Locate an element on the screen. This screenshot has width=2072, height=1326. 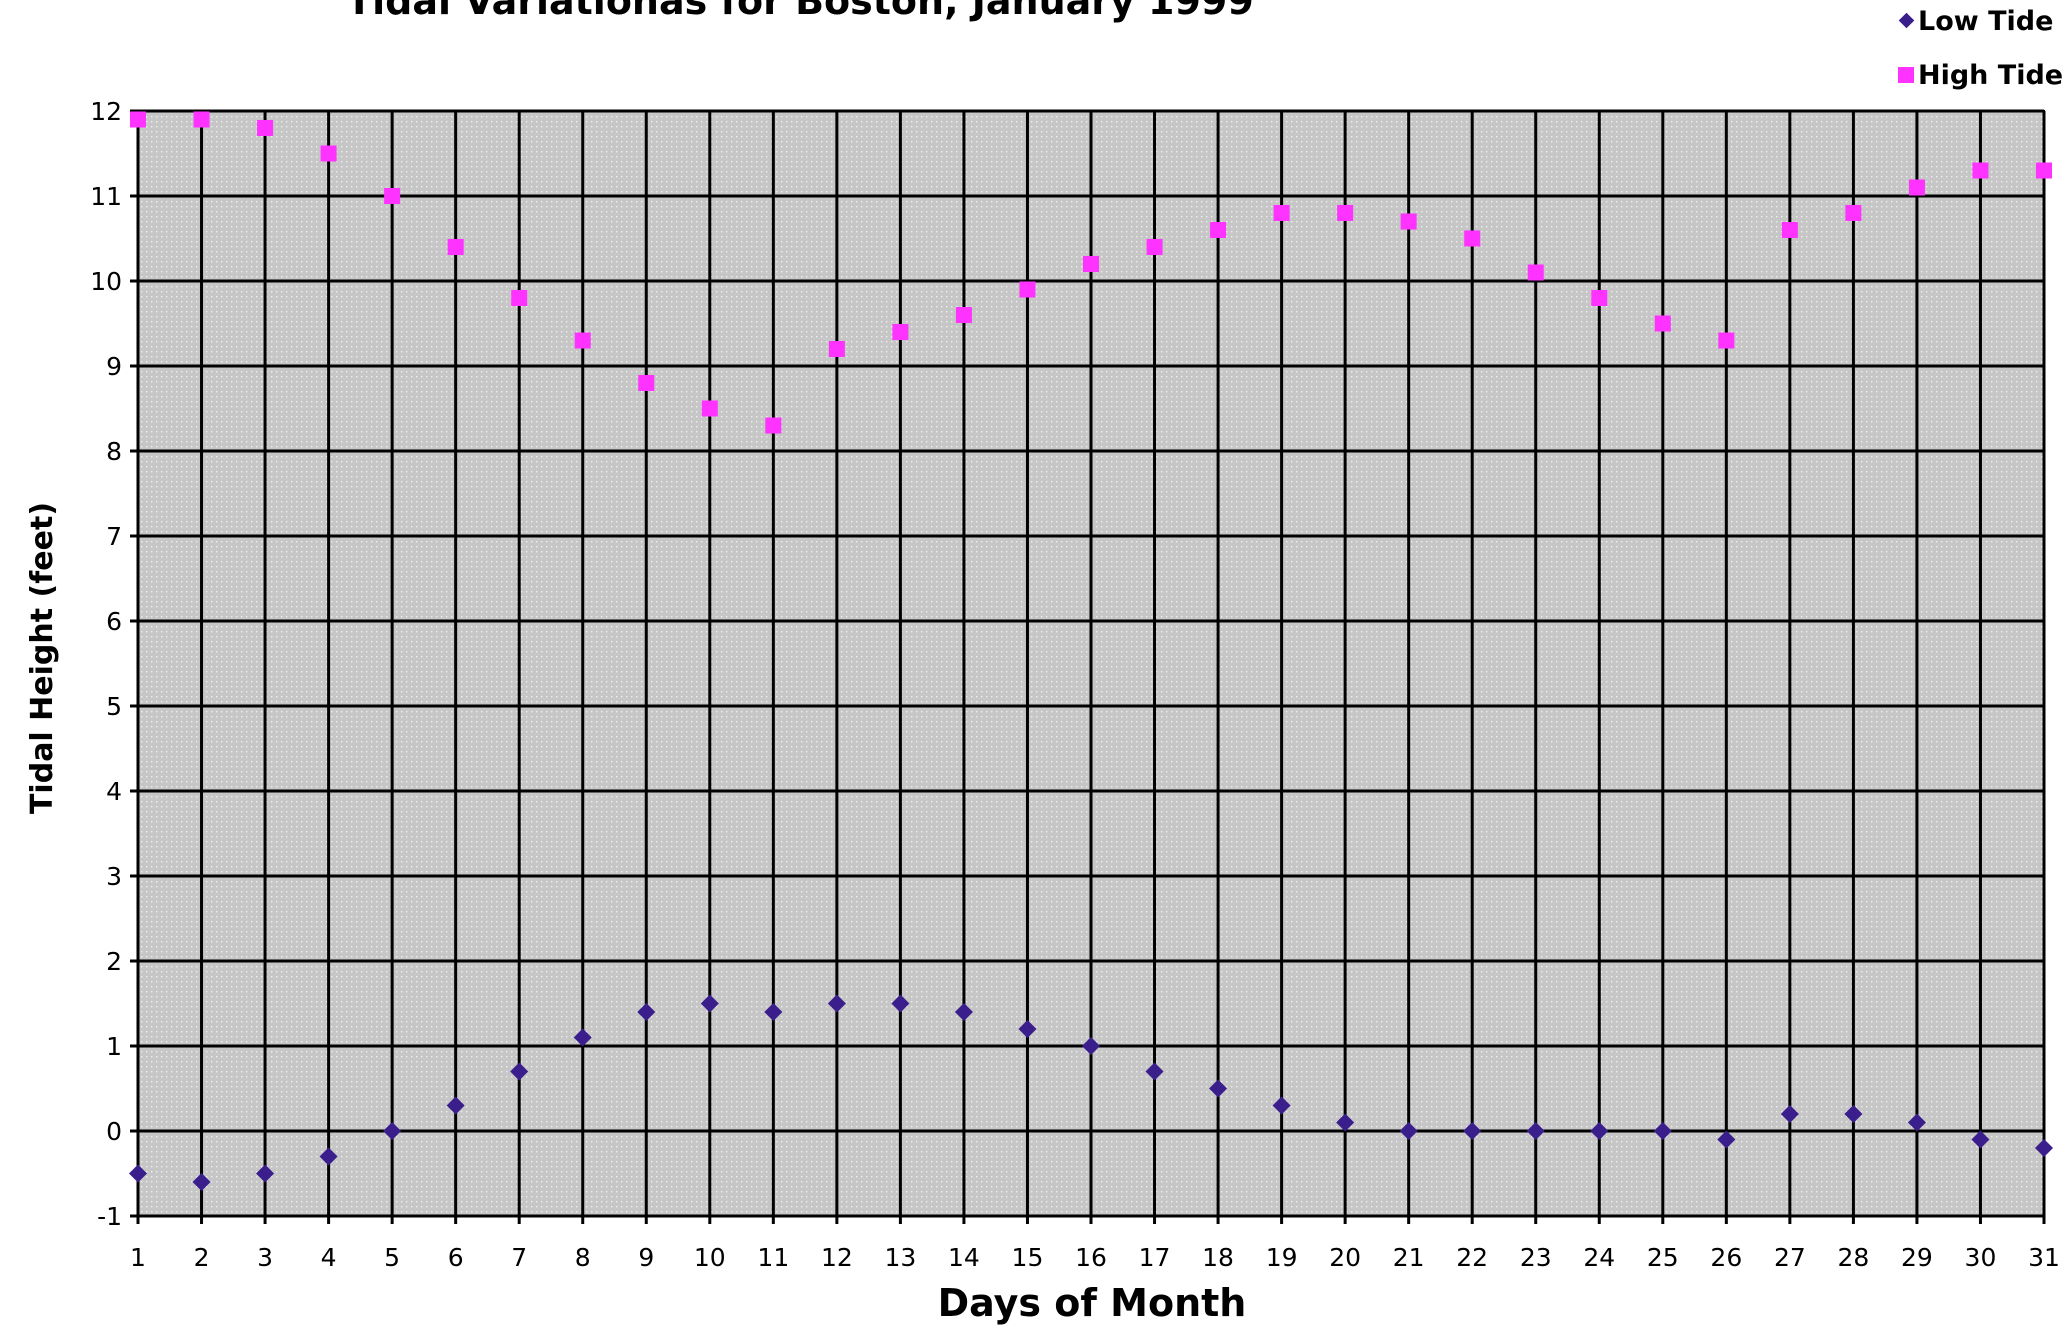
x-tick-label: 14 is located at coordinates (964, 1257).